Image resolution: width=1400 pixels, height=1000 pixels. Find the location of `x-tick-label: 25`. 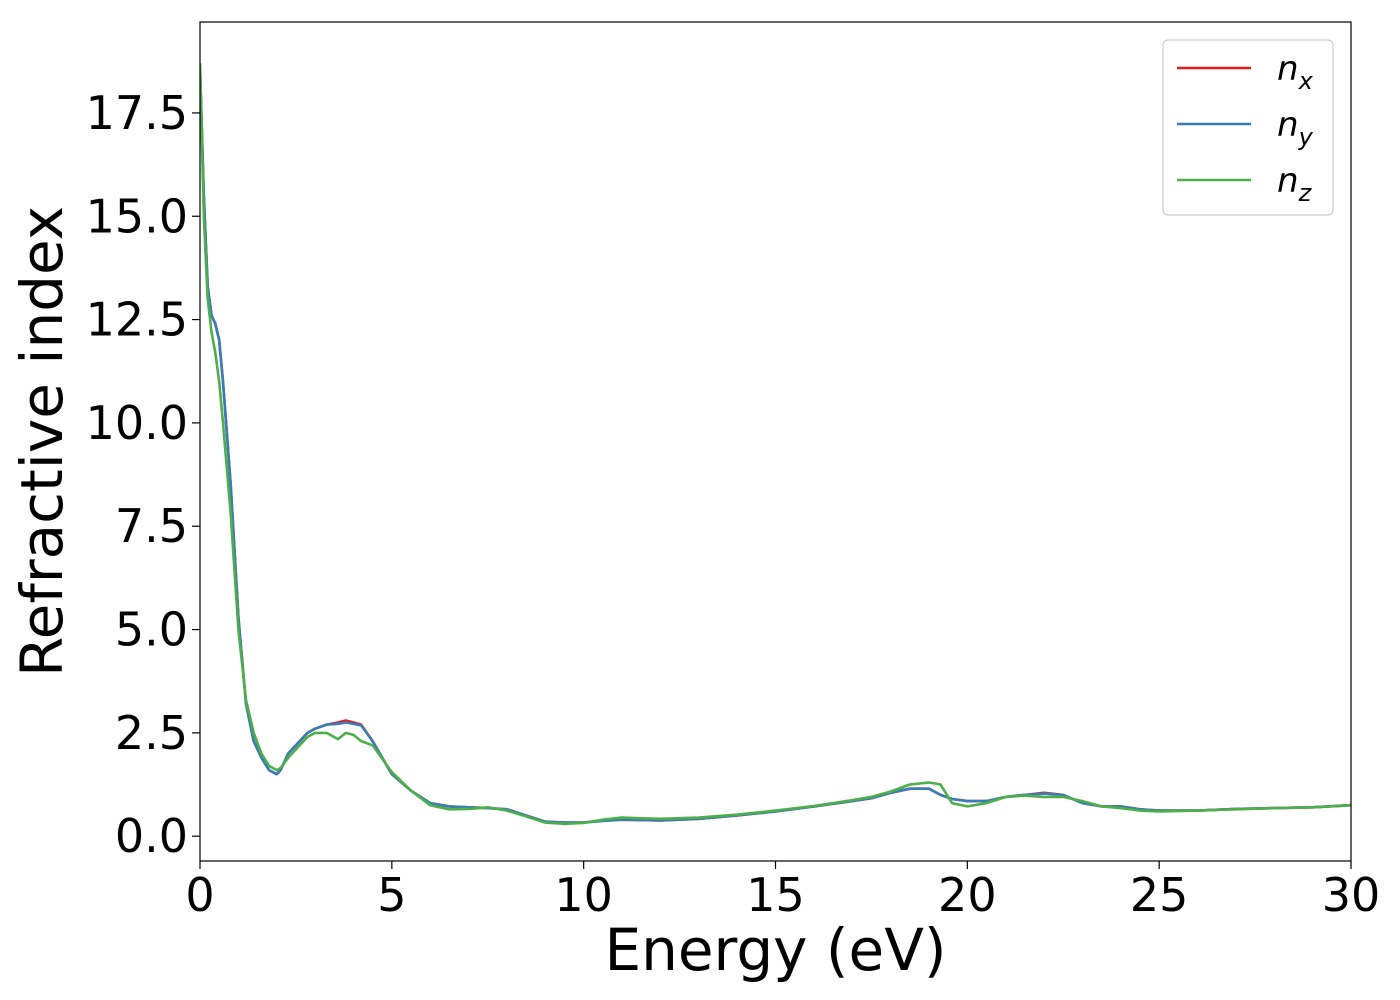

x-tick-label: 25 is located at coordinates (1159, 895).